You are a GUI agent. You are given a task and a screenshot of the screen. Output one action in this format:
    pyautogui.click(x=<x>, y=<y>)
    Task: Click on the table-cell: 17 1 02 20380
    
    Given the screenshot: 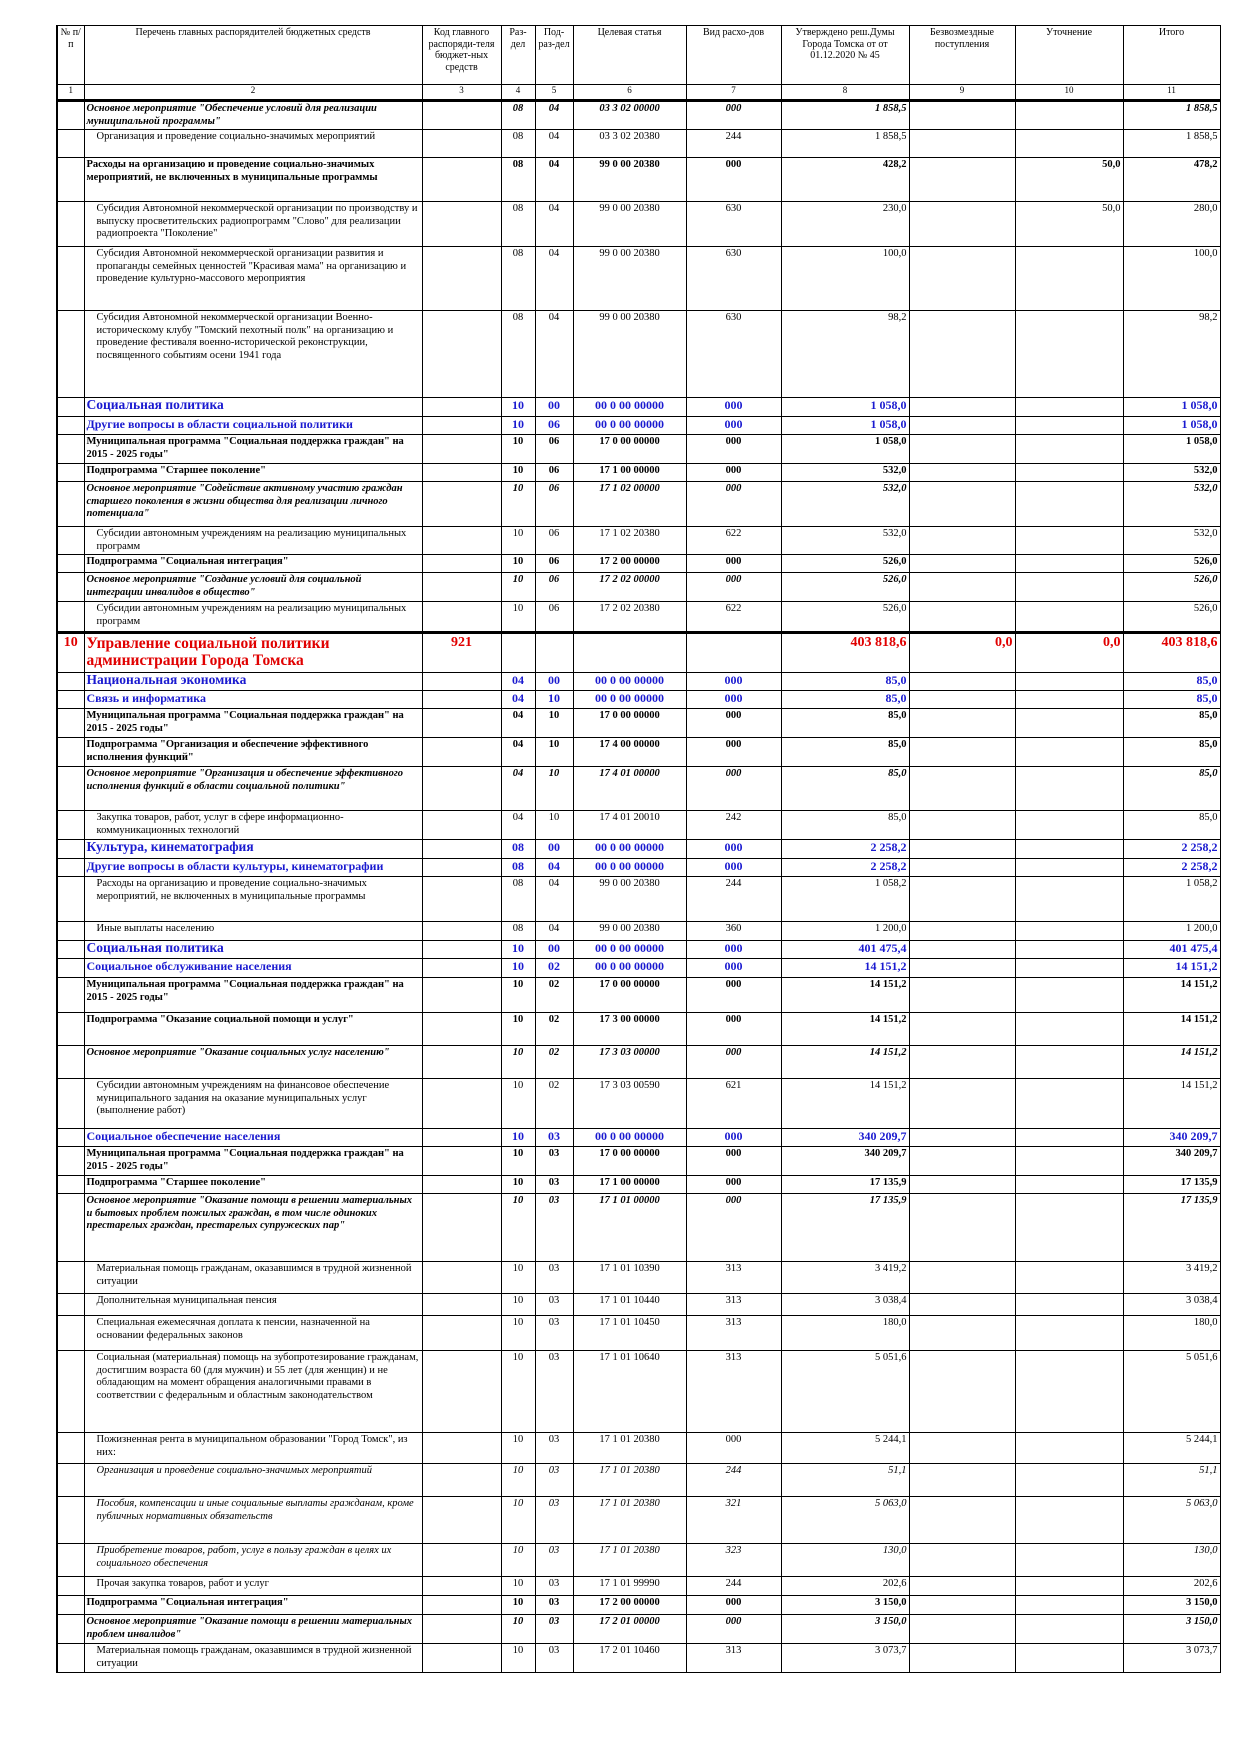 What is the action you would take?
    pyautogui.click(x=629, y=540)
    